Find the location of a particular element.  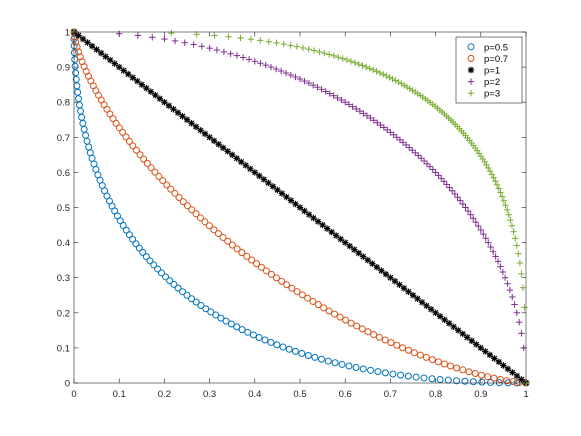

x-tick-label: 0 is located at coordinates (73, 394).